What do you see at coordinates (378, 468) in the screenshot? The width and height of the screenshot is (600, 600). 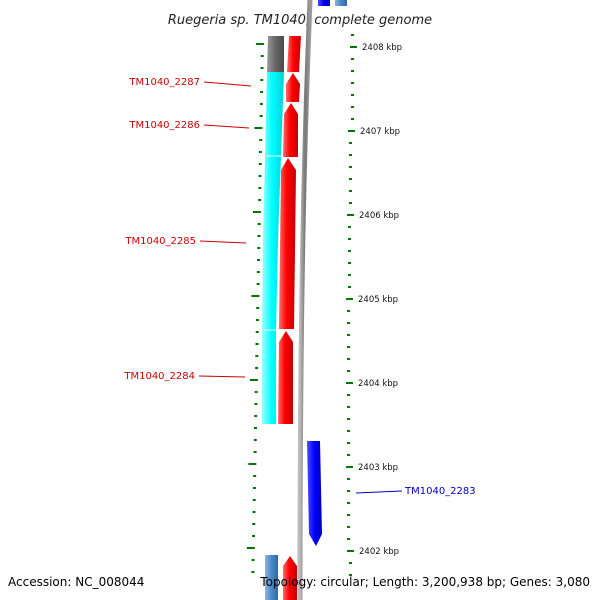 I see `scale-tick-label: 2403 kbp` at bounding box center [378, 468].